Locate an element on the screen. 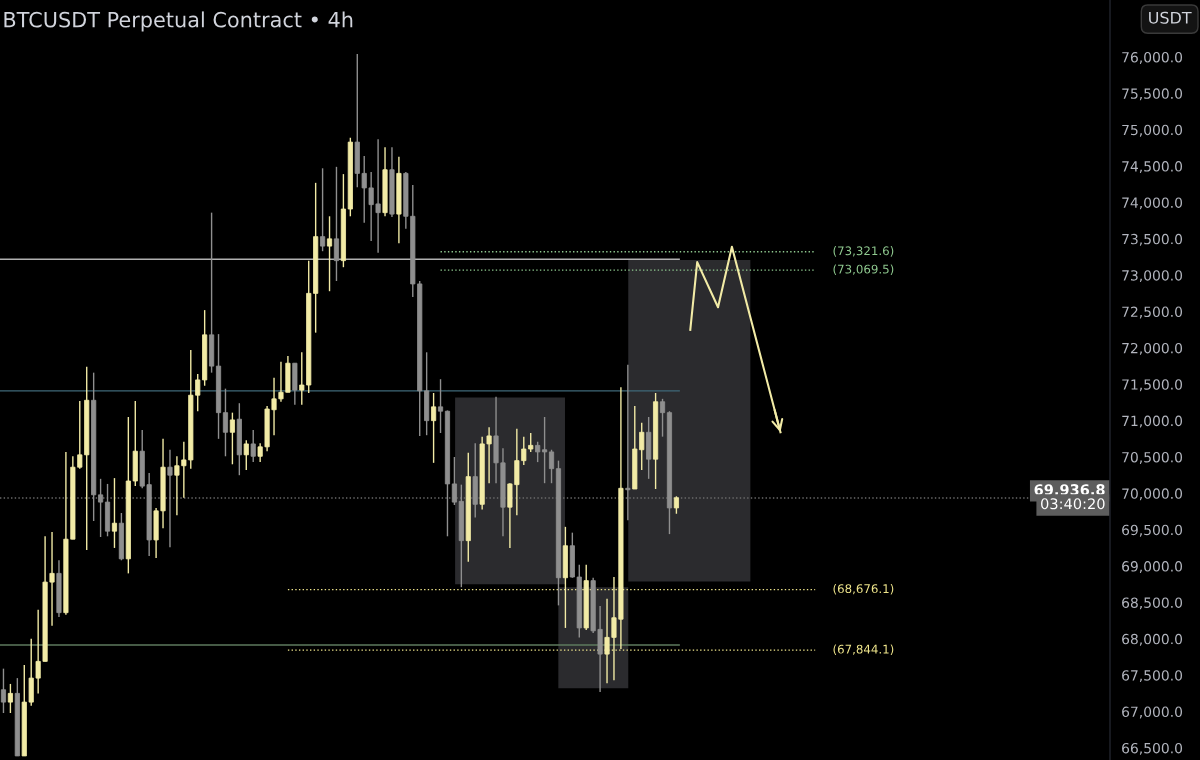 Image resolution: width=1200 pixels, height=760 pixels. y-tick-label: 70,500.0 is located at coordinates (1152, 457).